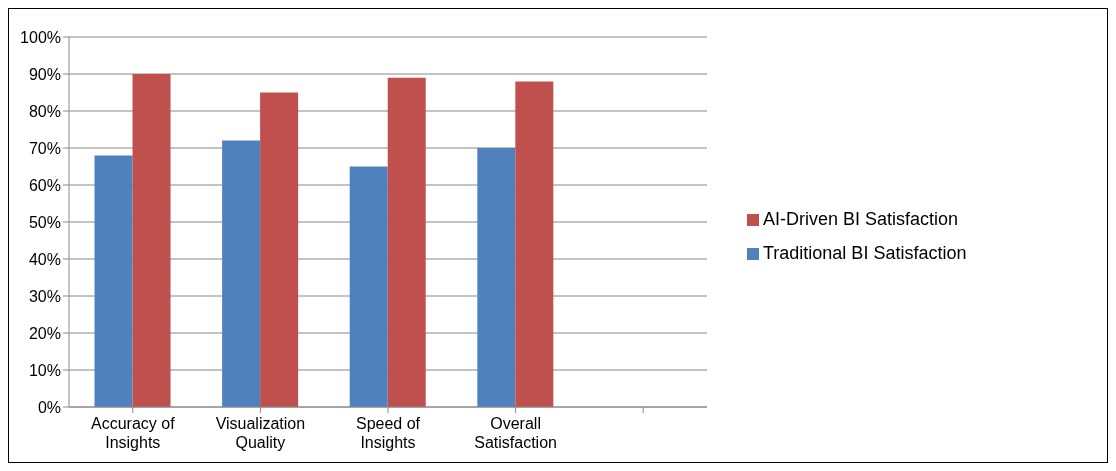 This screenshot has width=1116, height=471. Describe the element at coordinates (44, 222) in the screenshot. I see `y-tick-label: 50%` at that location.